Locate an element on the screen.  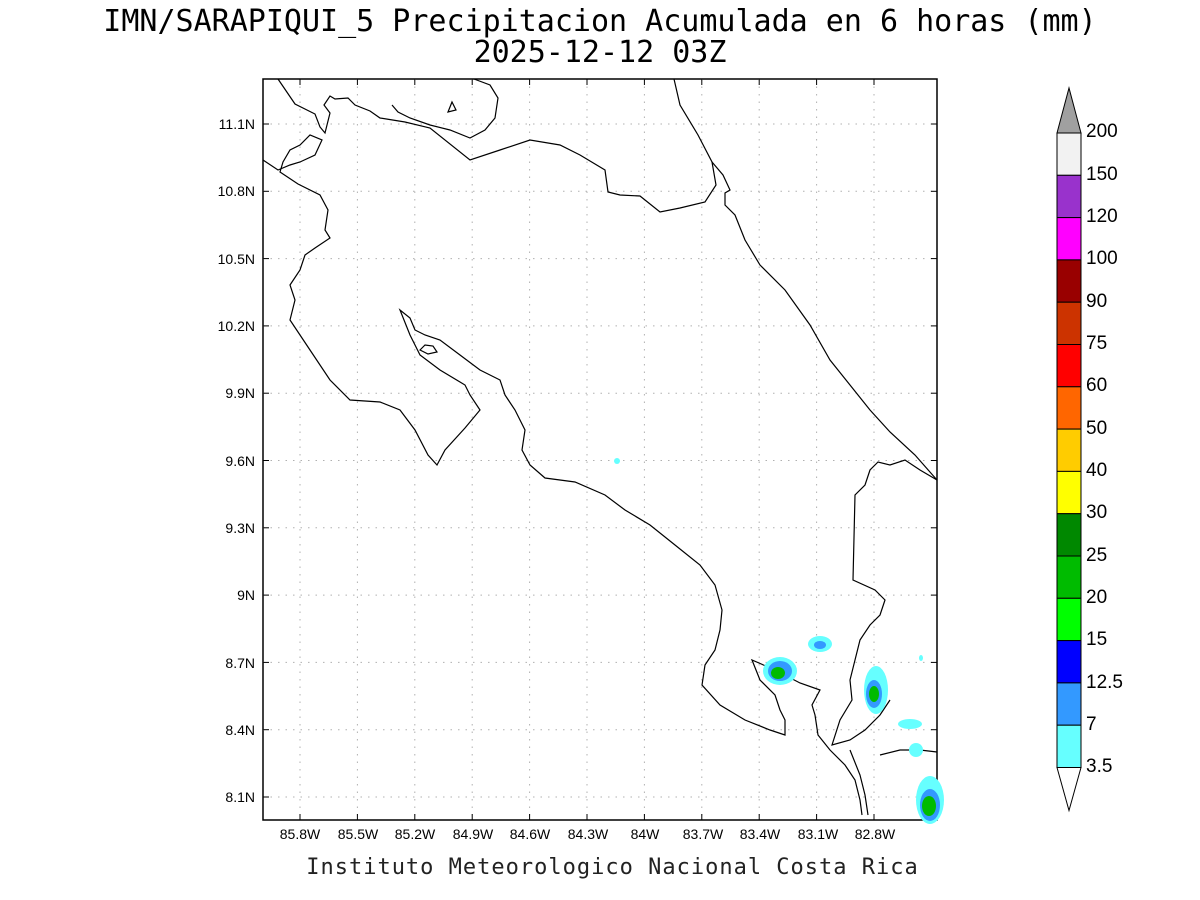
nicaragua-coast is located at coordinates (445, 108).